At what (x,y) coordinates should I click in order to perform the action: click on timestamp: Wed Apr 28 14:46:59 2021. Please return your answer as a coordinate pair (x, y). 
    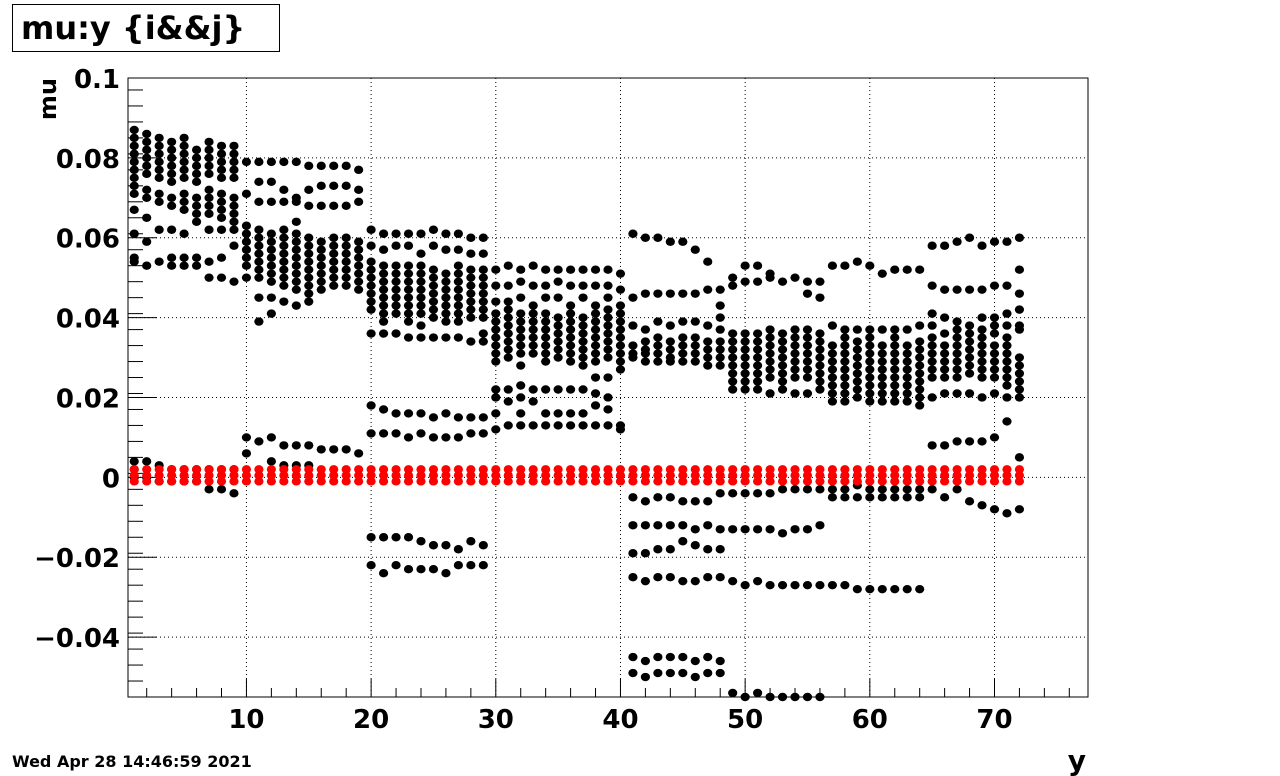
    Looking at the image, I should click on (132, 761).